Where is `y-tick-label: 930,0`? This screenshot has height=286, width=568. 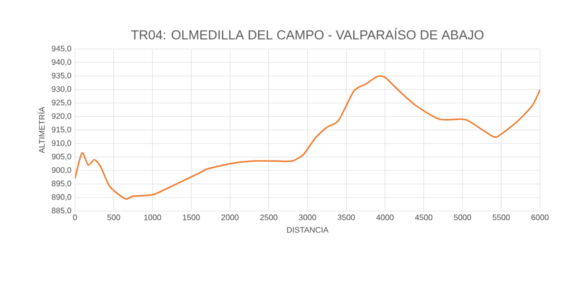
y-tick-label: 930,0 is located at coordinates (62, 89).